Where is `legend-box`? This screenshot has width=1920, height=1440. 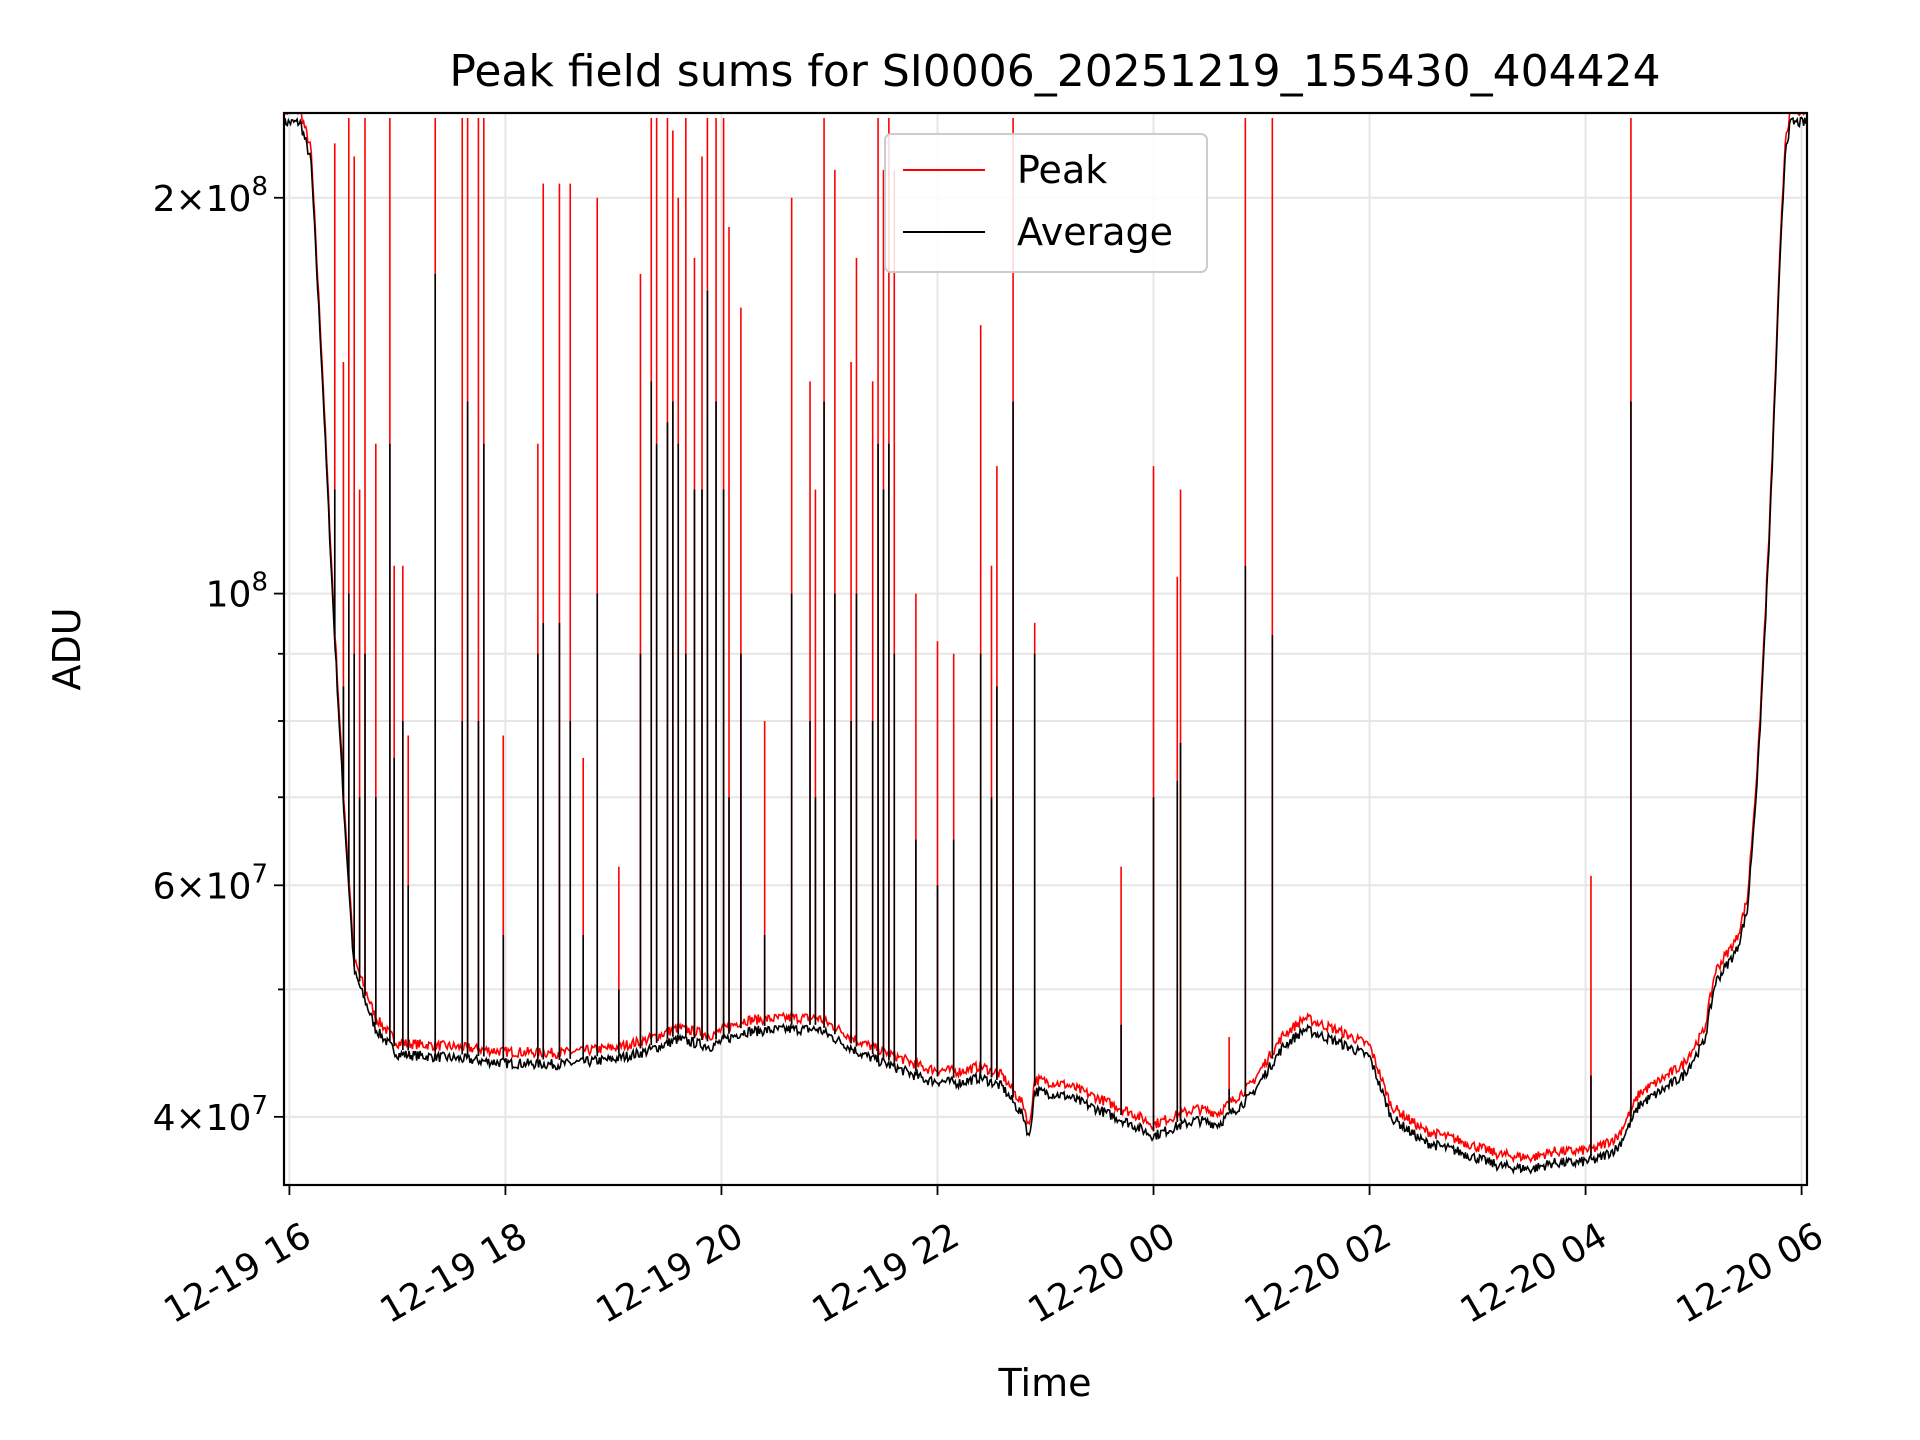
legend-box is located at coordinates (1046, 203).